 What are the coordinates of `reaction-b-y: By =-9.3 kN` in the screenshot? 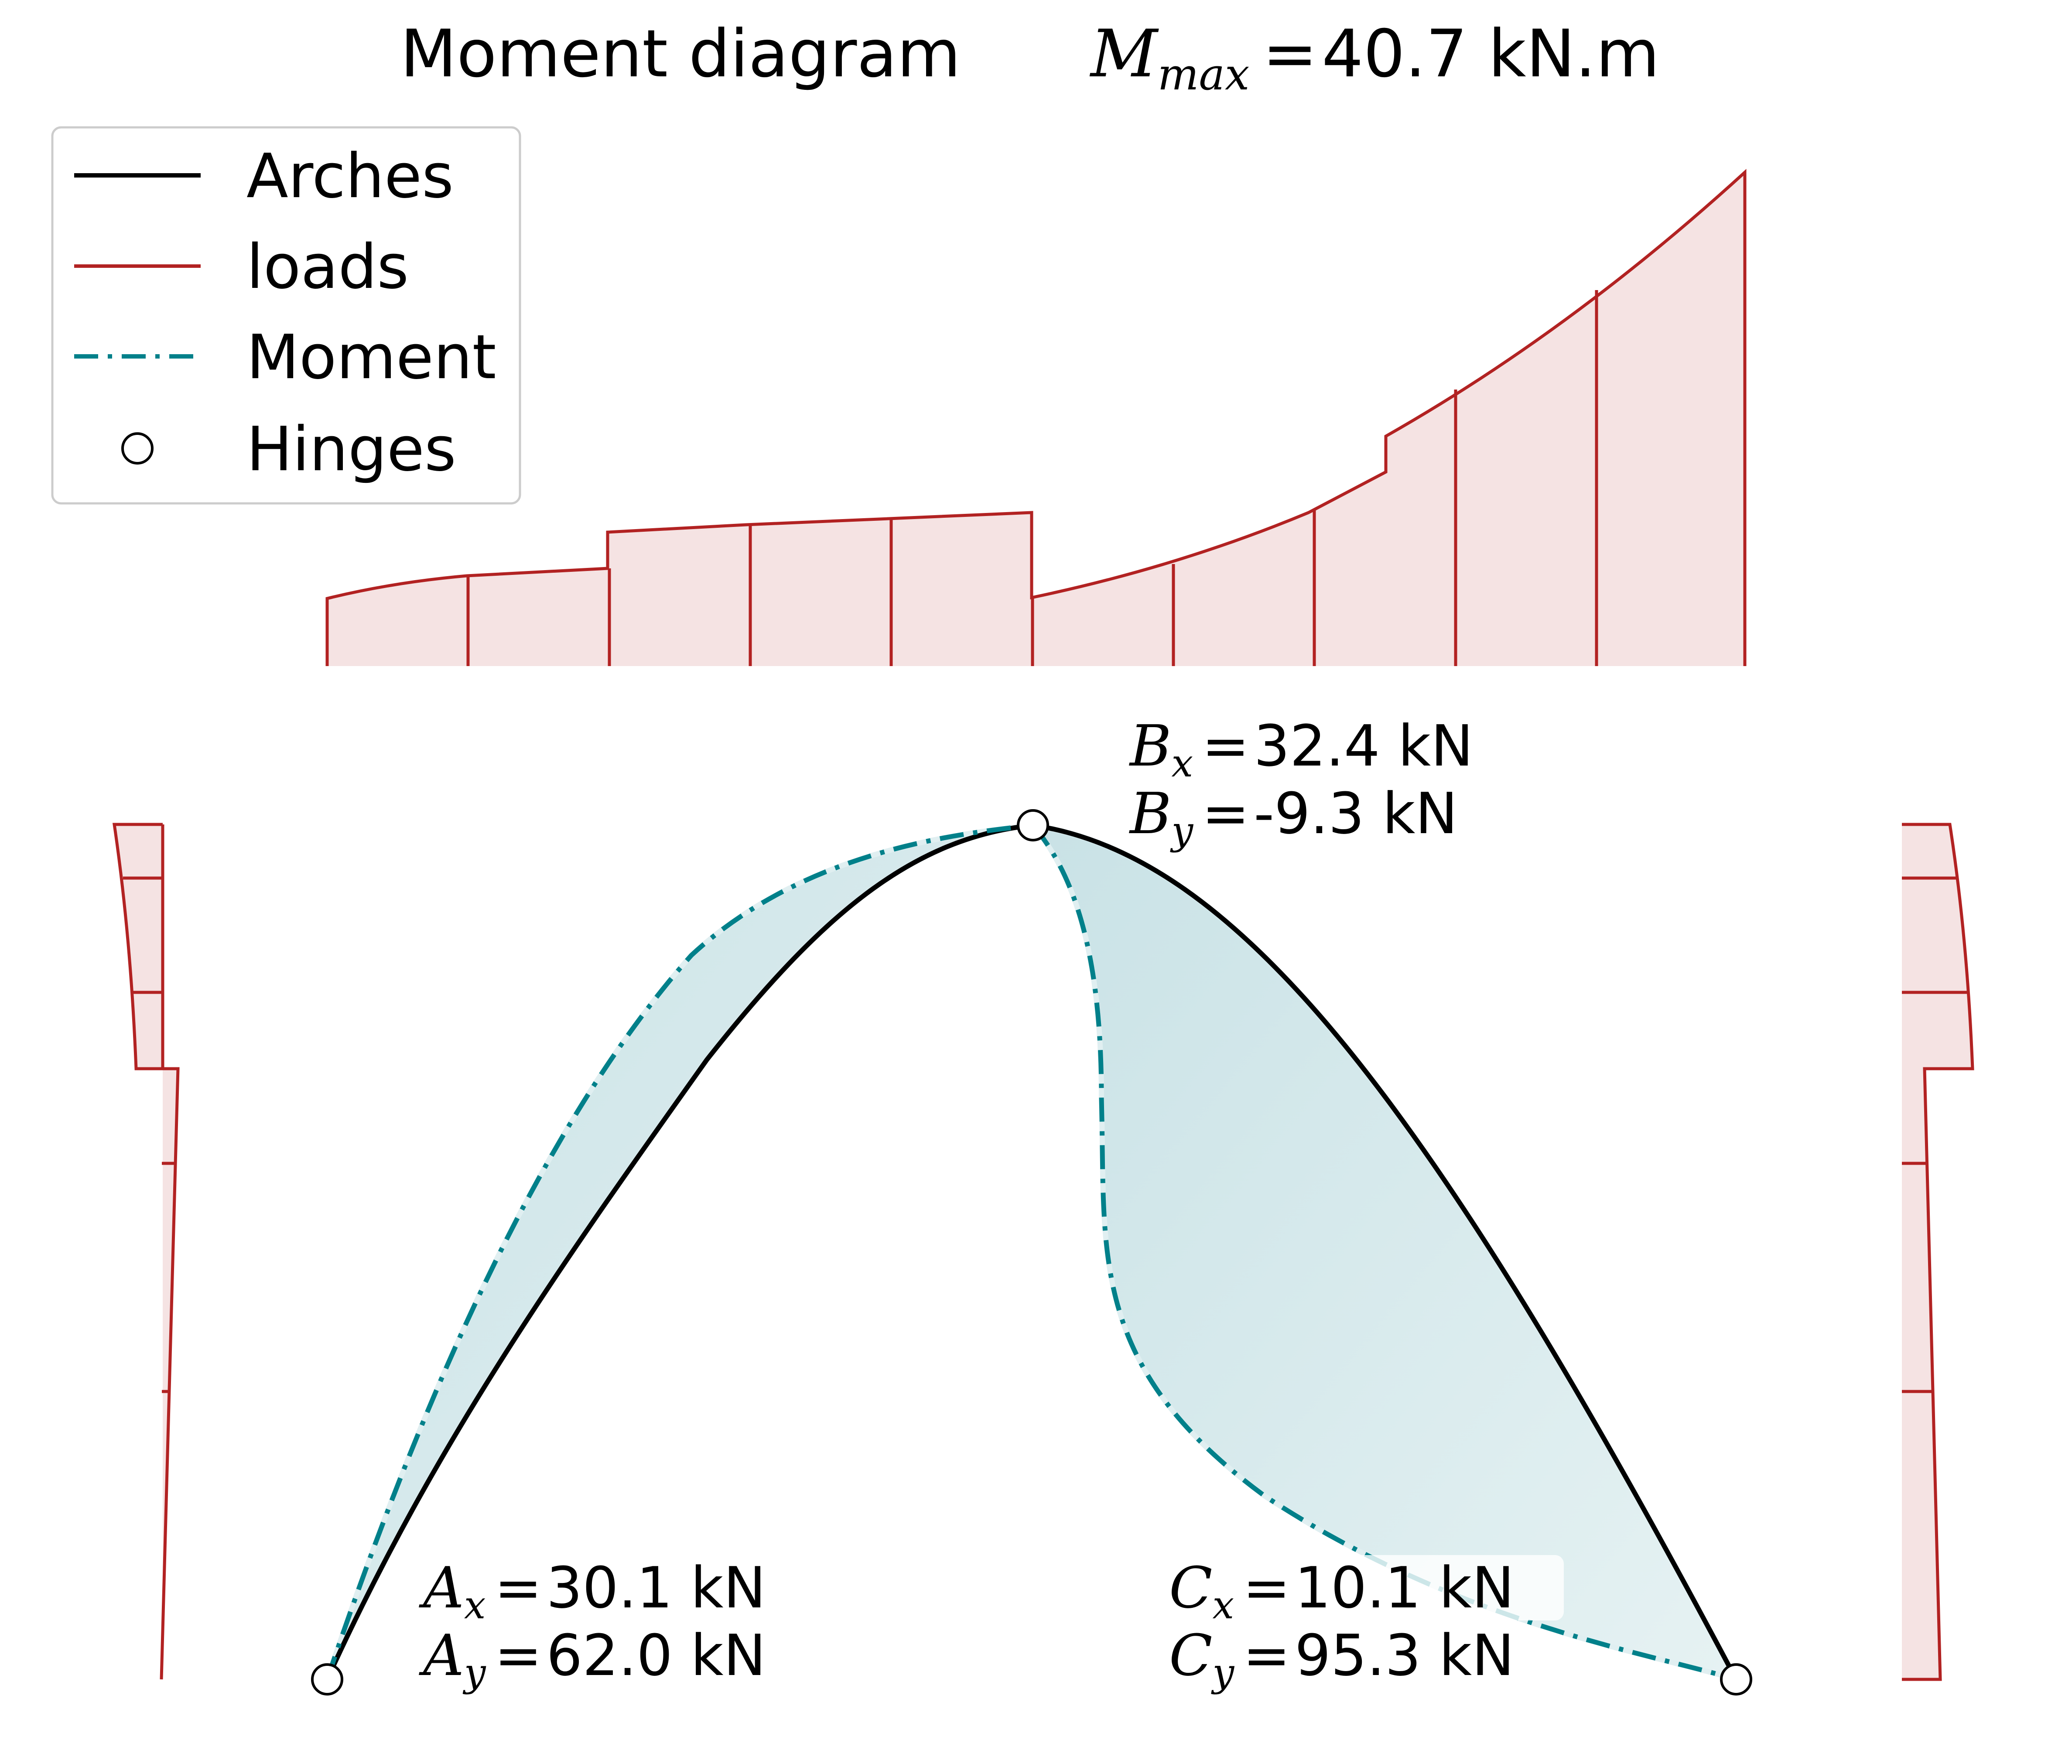 It's located at (1293, 817).